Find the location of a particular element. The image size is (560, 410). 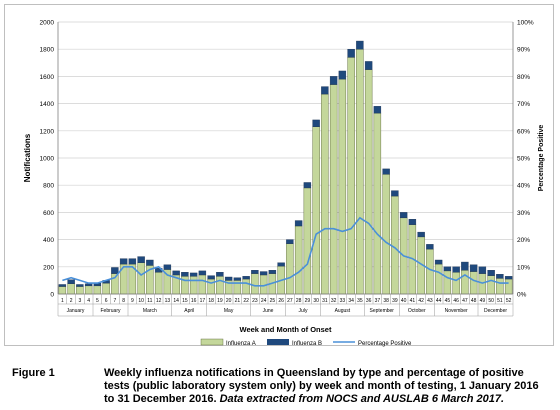

y-tick-label: 1000 is located at coordinates (47, 159).